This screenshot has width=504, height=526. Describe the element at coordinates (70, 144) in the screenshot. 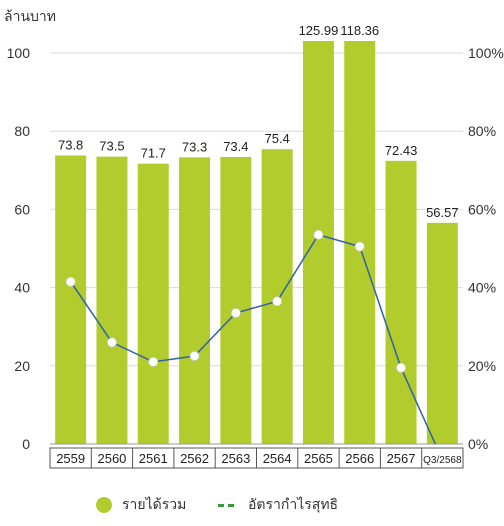

I see `bar-value-label: 73.8` at that location.